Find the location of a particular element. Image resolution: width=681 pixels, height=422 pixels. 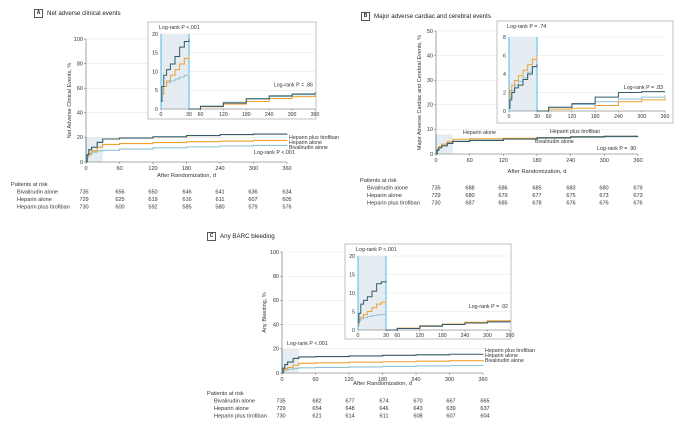

panel-c-xtick-label: 60 is located at coordinates (315, 380).